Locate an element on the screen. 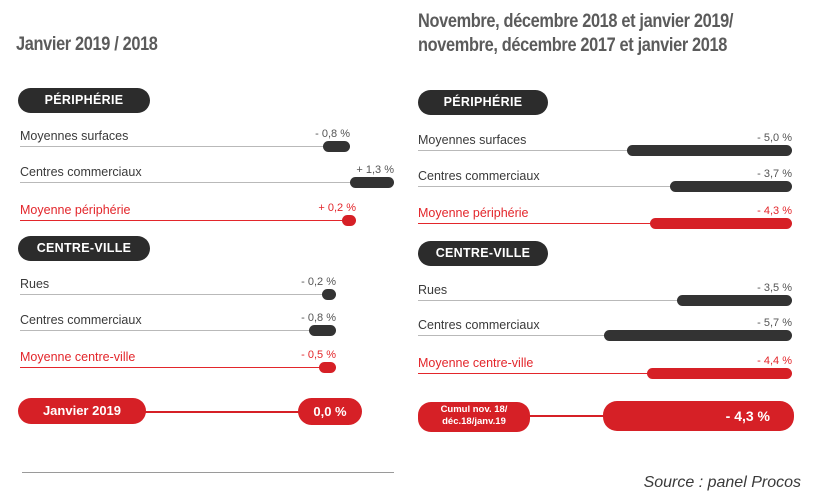  right-value-moyennes-surfaces: - 5,0 % is located at coordinates (774, 138).